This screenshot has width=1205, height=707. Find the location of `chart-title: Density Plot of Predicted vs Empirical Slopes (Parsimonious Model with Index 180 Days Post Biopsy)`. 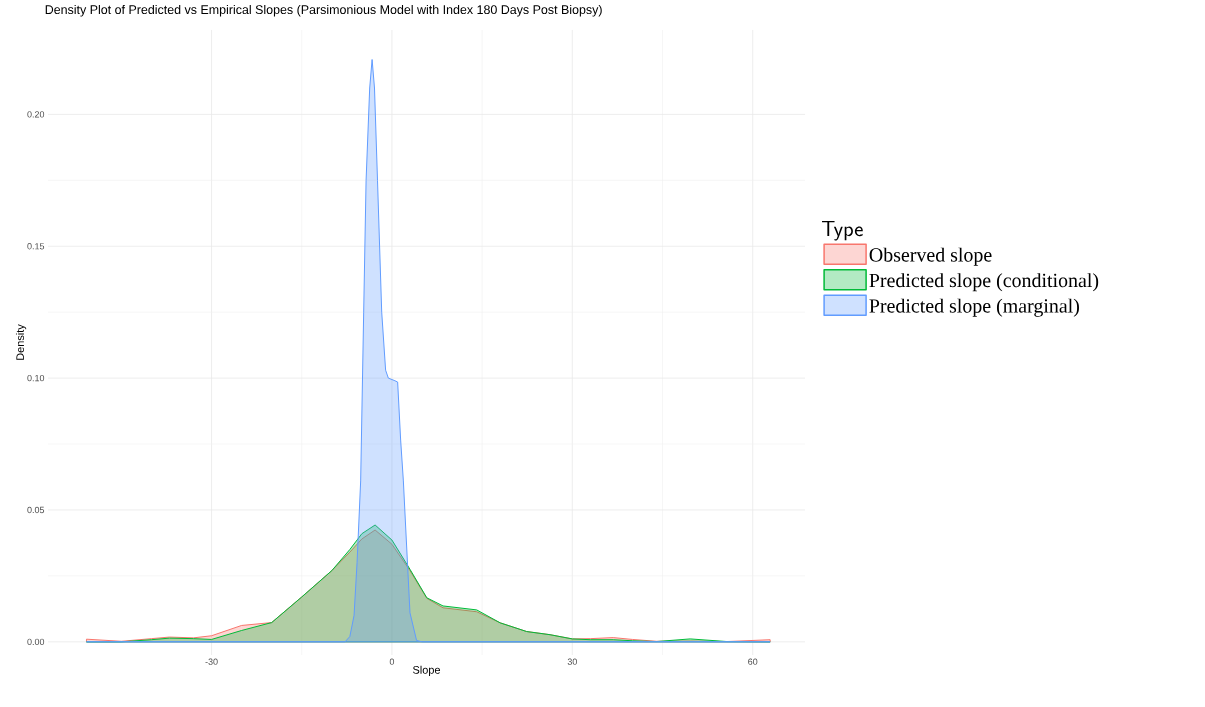

chart-title: Density Plot of Predicted vs Empirical Slopes (Parsimonious Model with Index 180 Days Post Biopsy) is located at coordinates (323, 10).